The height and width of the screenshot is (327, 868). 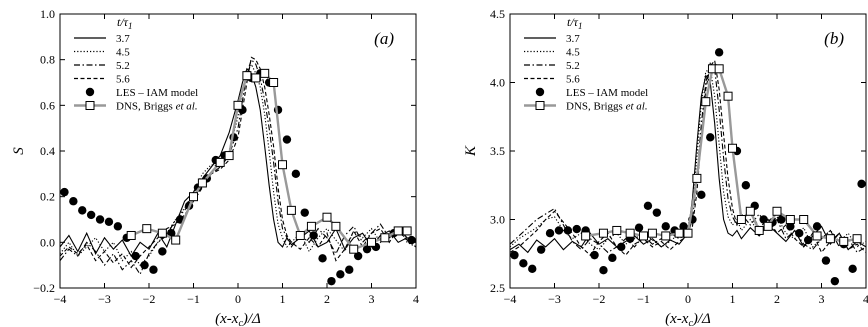 I want to click on panel-label: (a), so click(x=384, y=38).